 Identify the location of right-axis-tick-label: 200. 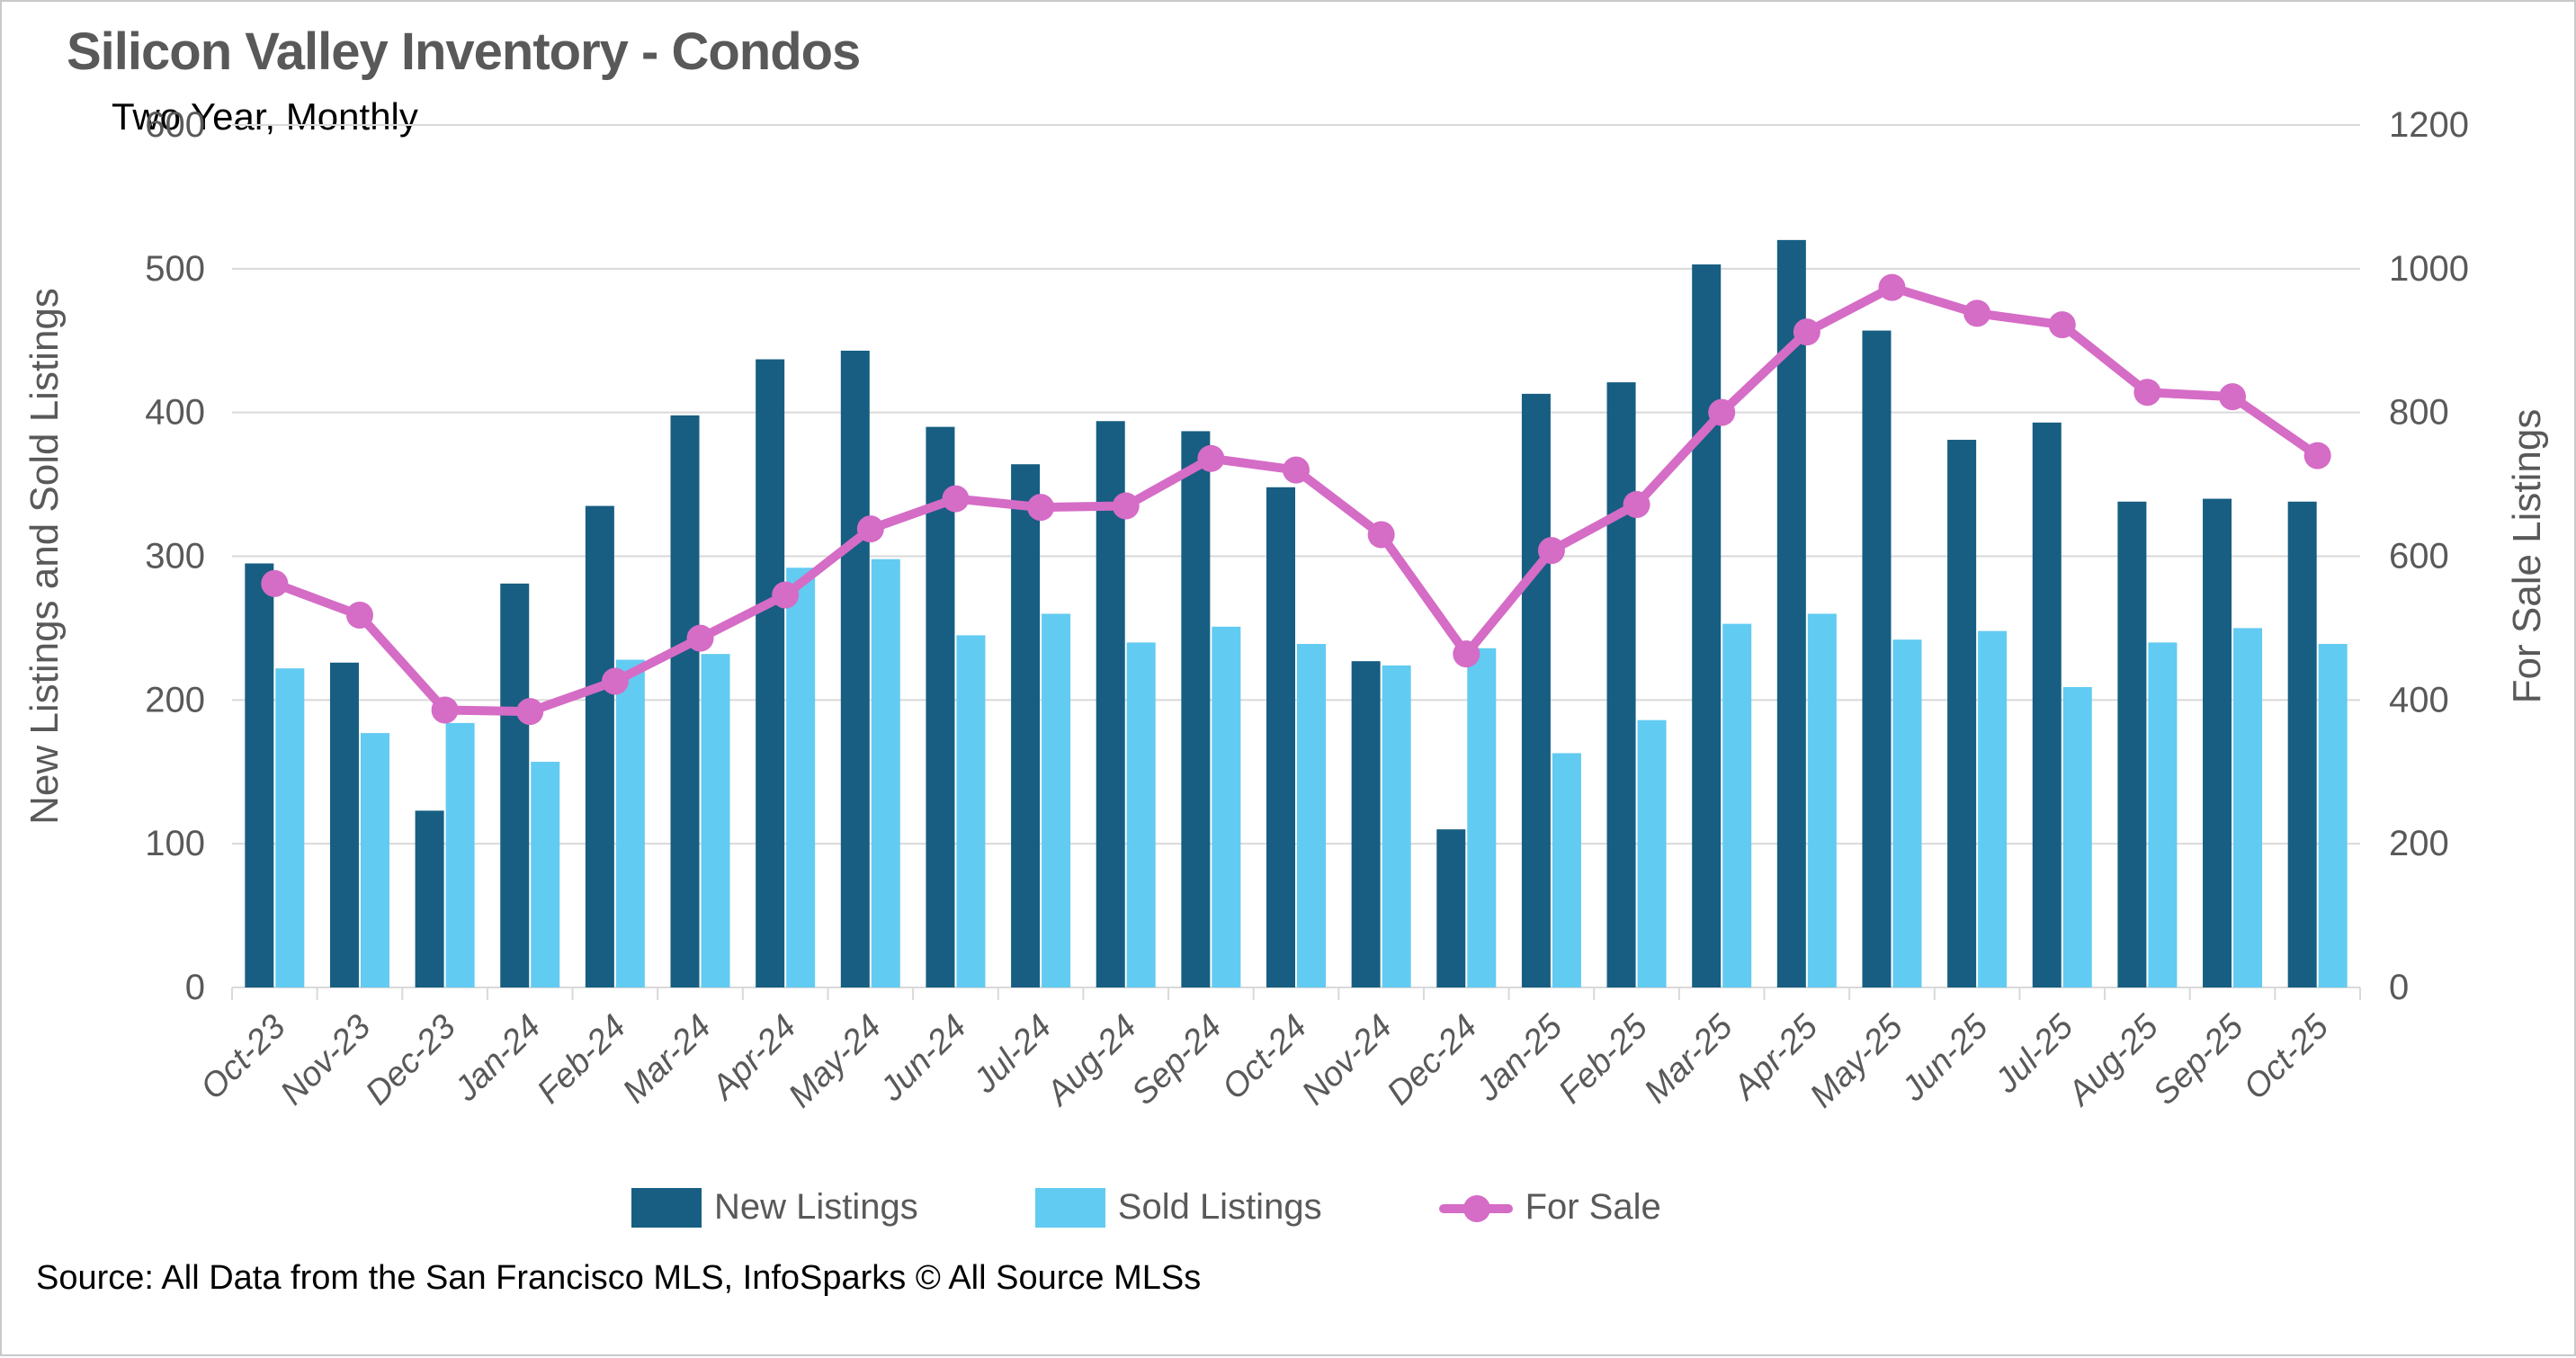
(2419, 843).